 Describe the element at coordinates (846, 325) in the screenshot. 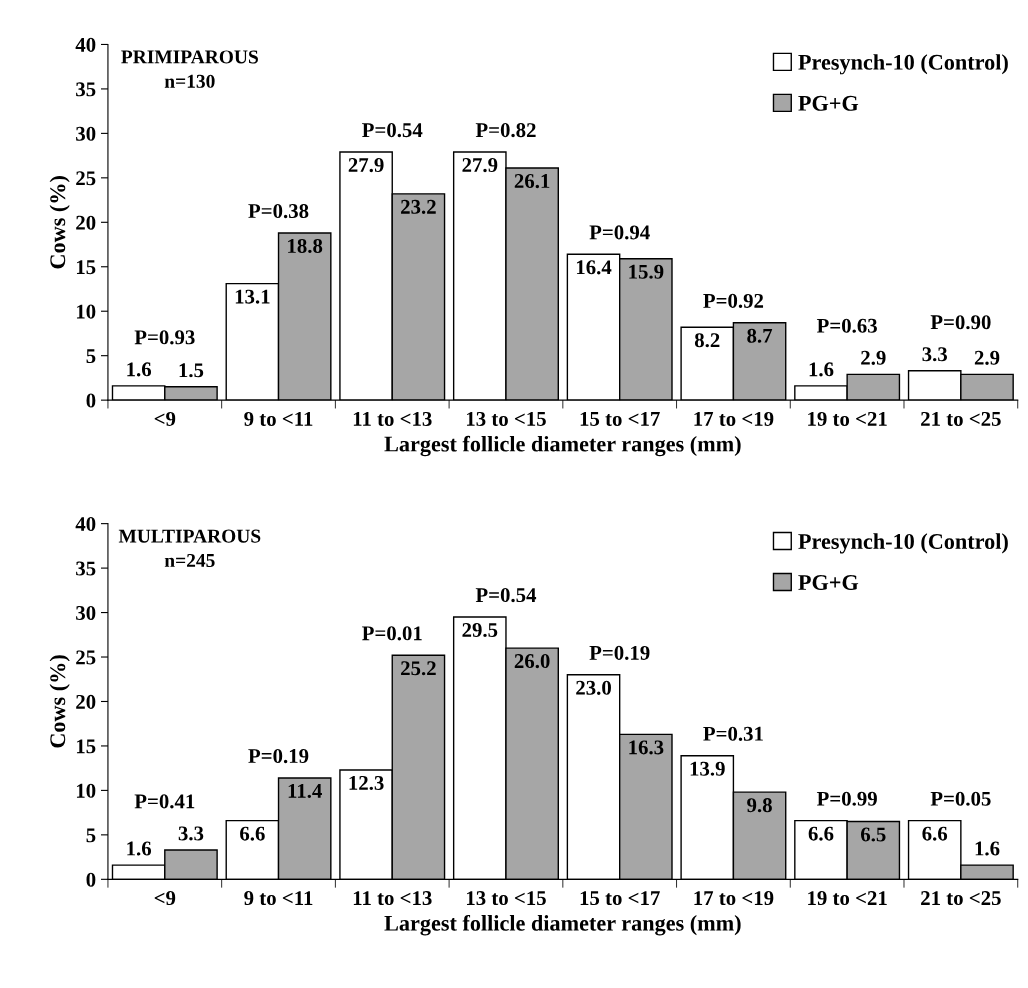

I see `annotation: P=0.63` at that location.